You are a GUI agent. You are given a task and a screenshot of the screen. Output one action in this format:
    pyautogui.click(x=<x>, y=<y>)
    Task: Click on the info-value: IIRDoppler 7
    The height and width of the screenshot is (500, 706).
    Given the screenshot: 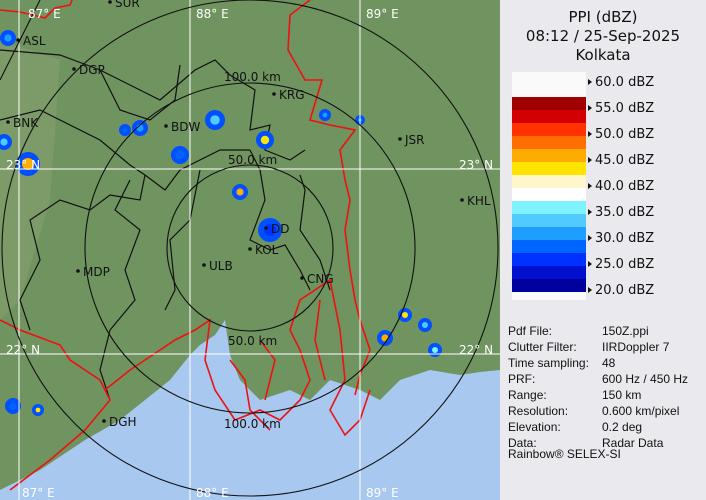 What is the action you would take?
    pyautogui.click(x=636, y=347)
    